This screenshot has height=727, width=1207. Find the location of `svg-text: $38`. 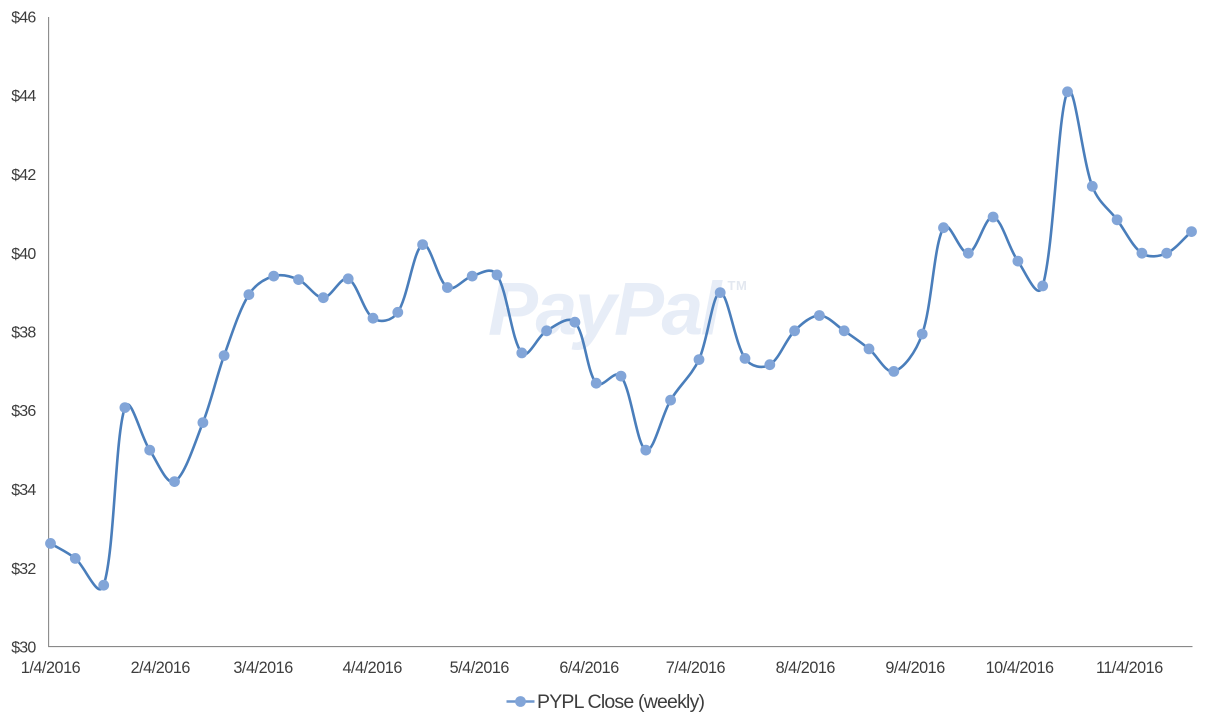

svg-text: $38 is located at coordinates (23, 333).